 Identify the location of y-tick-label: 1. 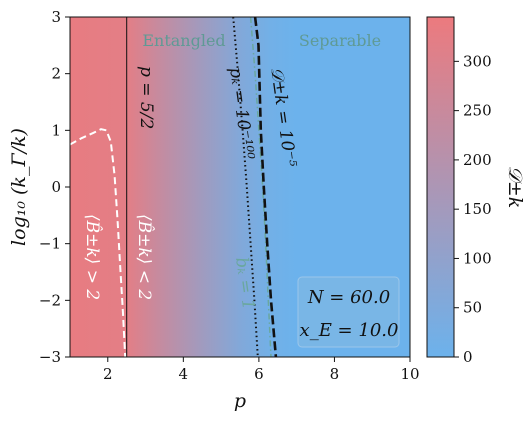
(56, 130).